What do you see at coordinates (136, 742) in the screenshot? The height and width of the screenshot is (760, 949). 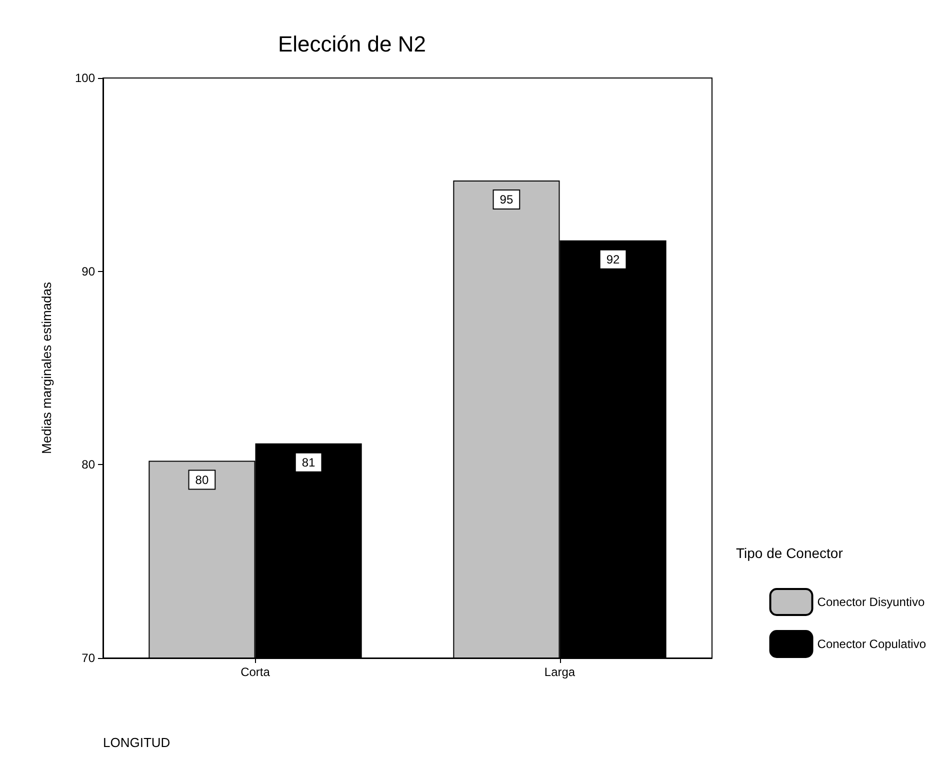 I see `x-axis-title: LONGITUD` at bounding box center [136, 742].